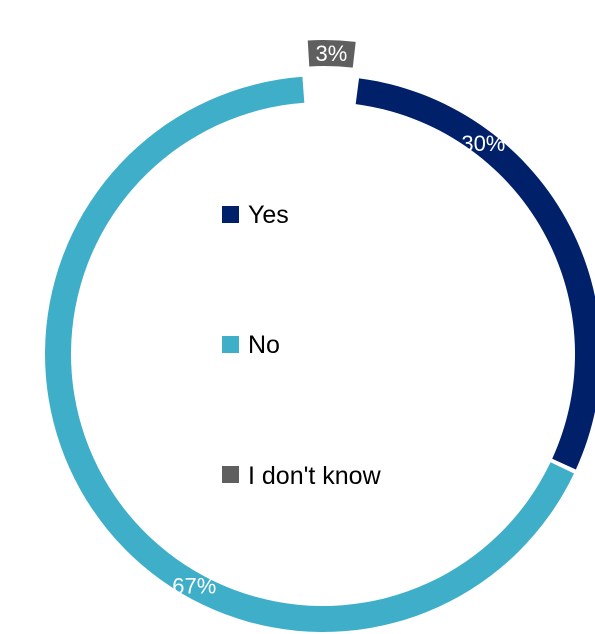 The height and width of the screenshot is (634, 595). What do you see at coordinates (268, 215) in the screenshot?
I see `legend-label-yes: Yes` at bounding box center [268, 215].